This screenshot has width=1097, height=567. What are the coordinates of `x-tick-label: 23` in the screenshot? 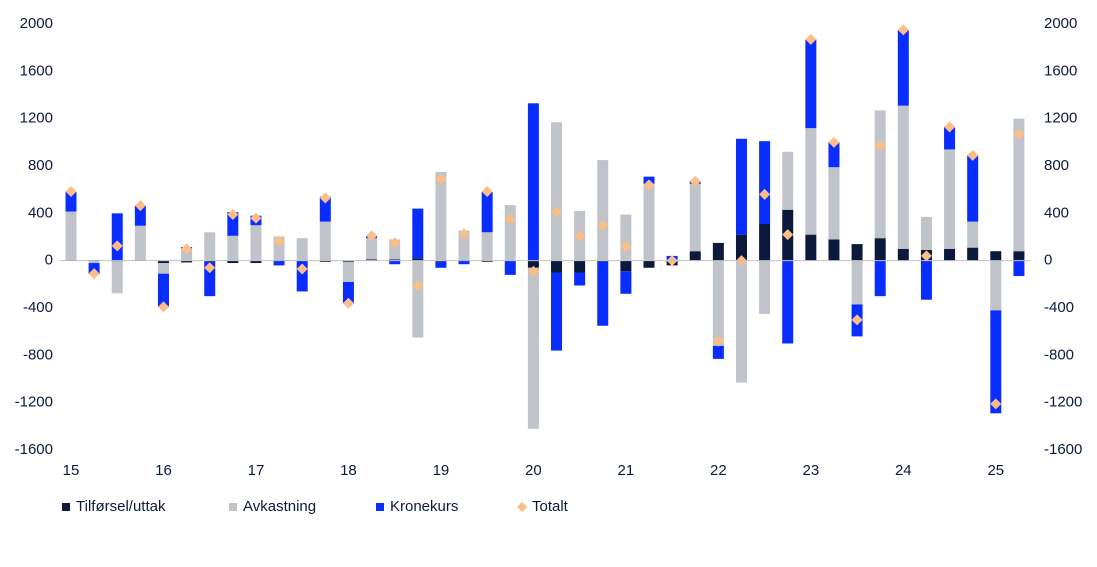 It's located at (810, 470).